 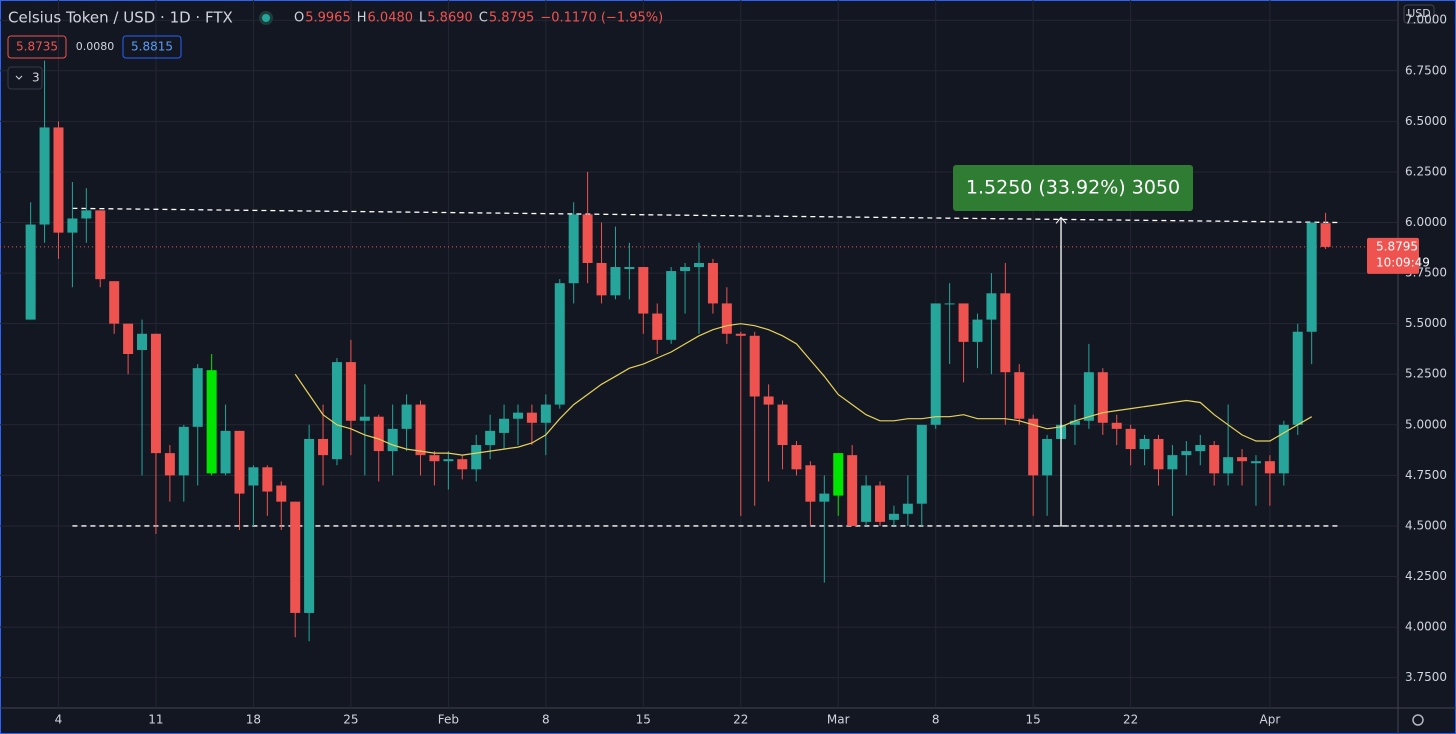 I want to click on settings-icon, so click(x=1418, y=720).